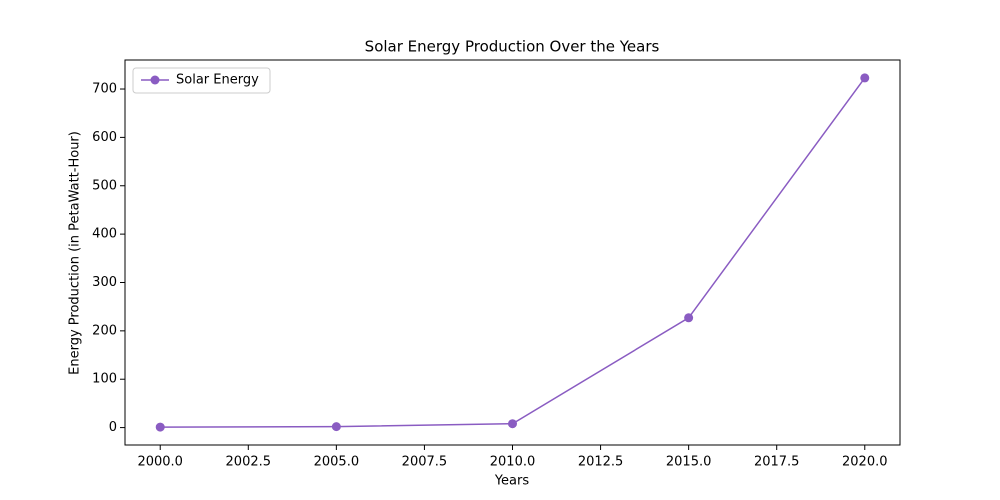 Image resolution: width=1000 pixels, height=500 pixels. Describe the element at coordinates (337, 462) in the screenshot. I see `x-tick-label: 2005.0` at that location.